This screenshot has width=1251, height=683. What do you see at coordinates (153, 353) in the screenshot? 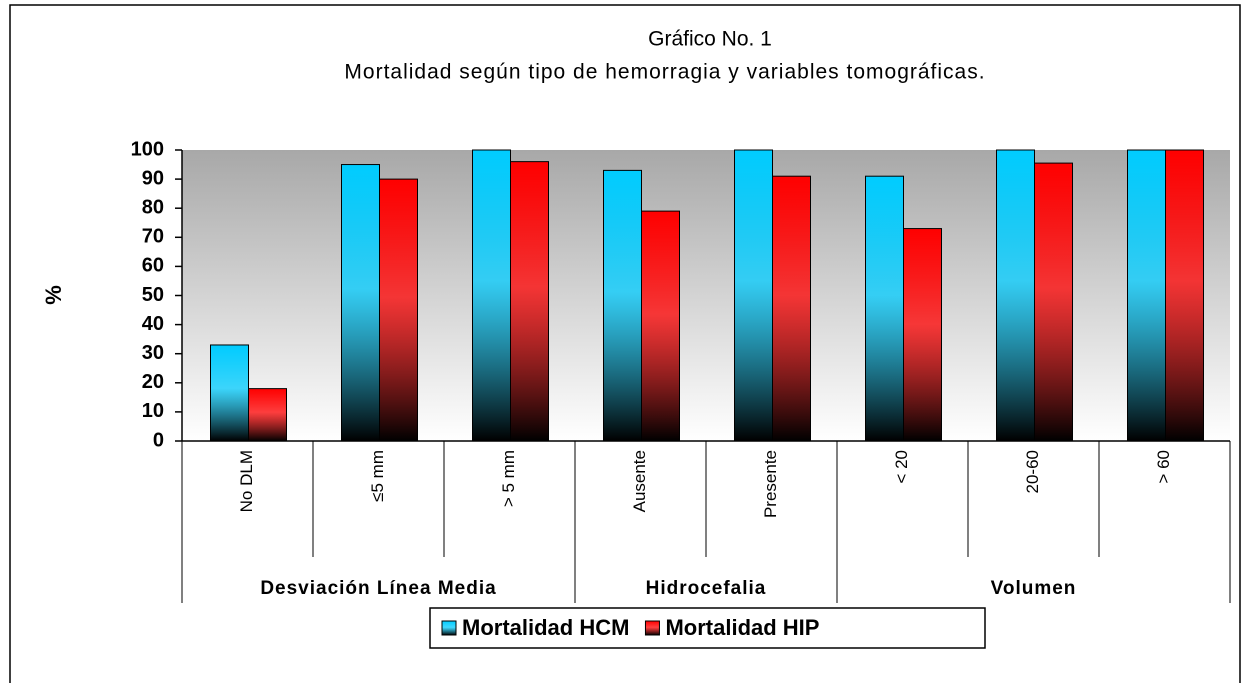
I see `y-tick-label: 30` at bounding box center [153, 353].